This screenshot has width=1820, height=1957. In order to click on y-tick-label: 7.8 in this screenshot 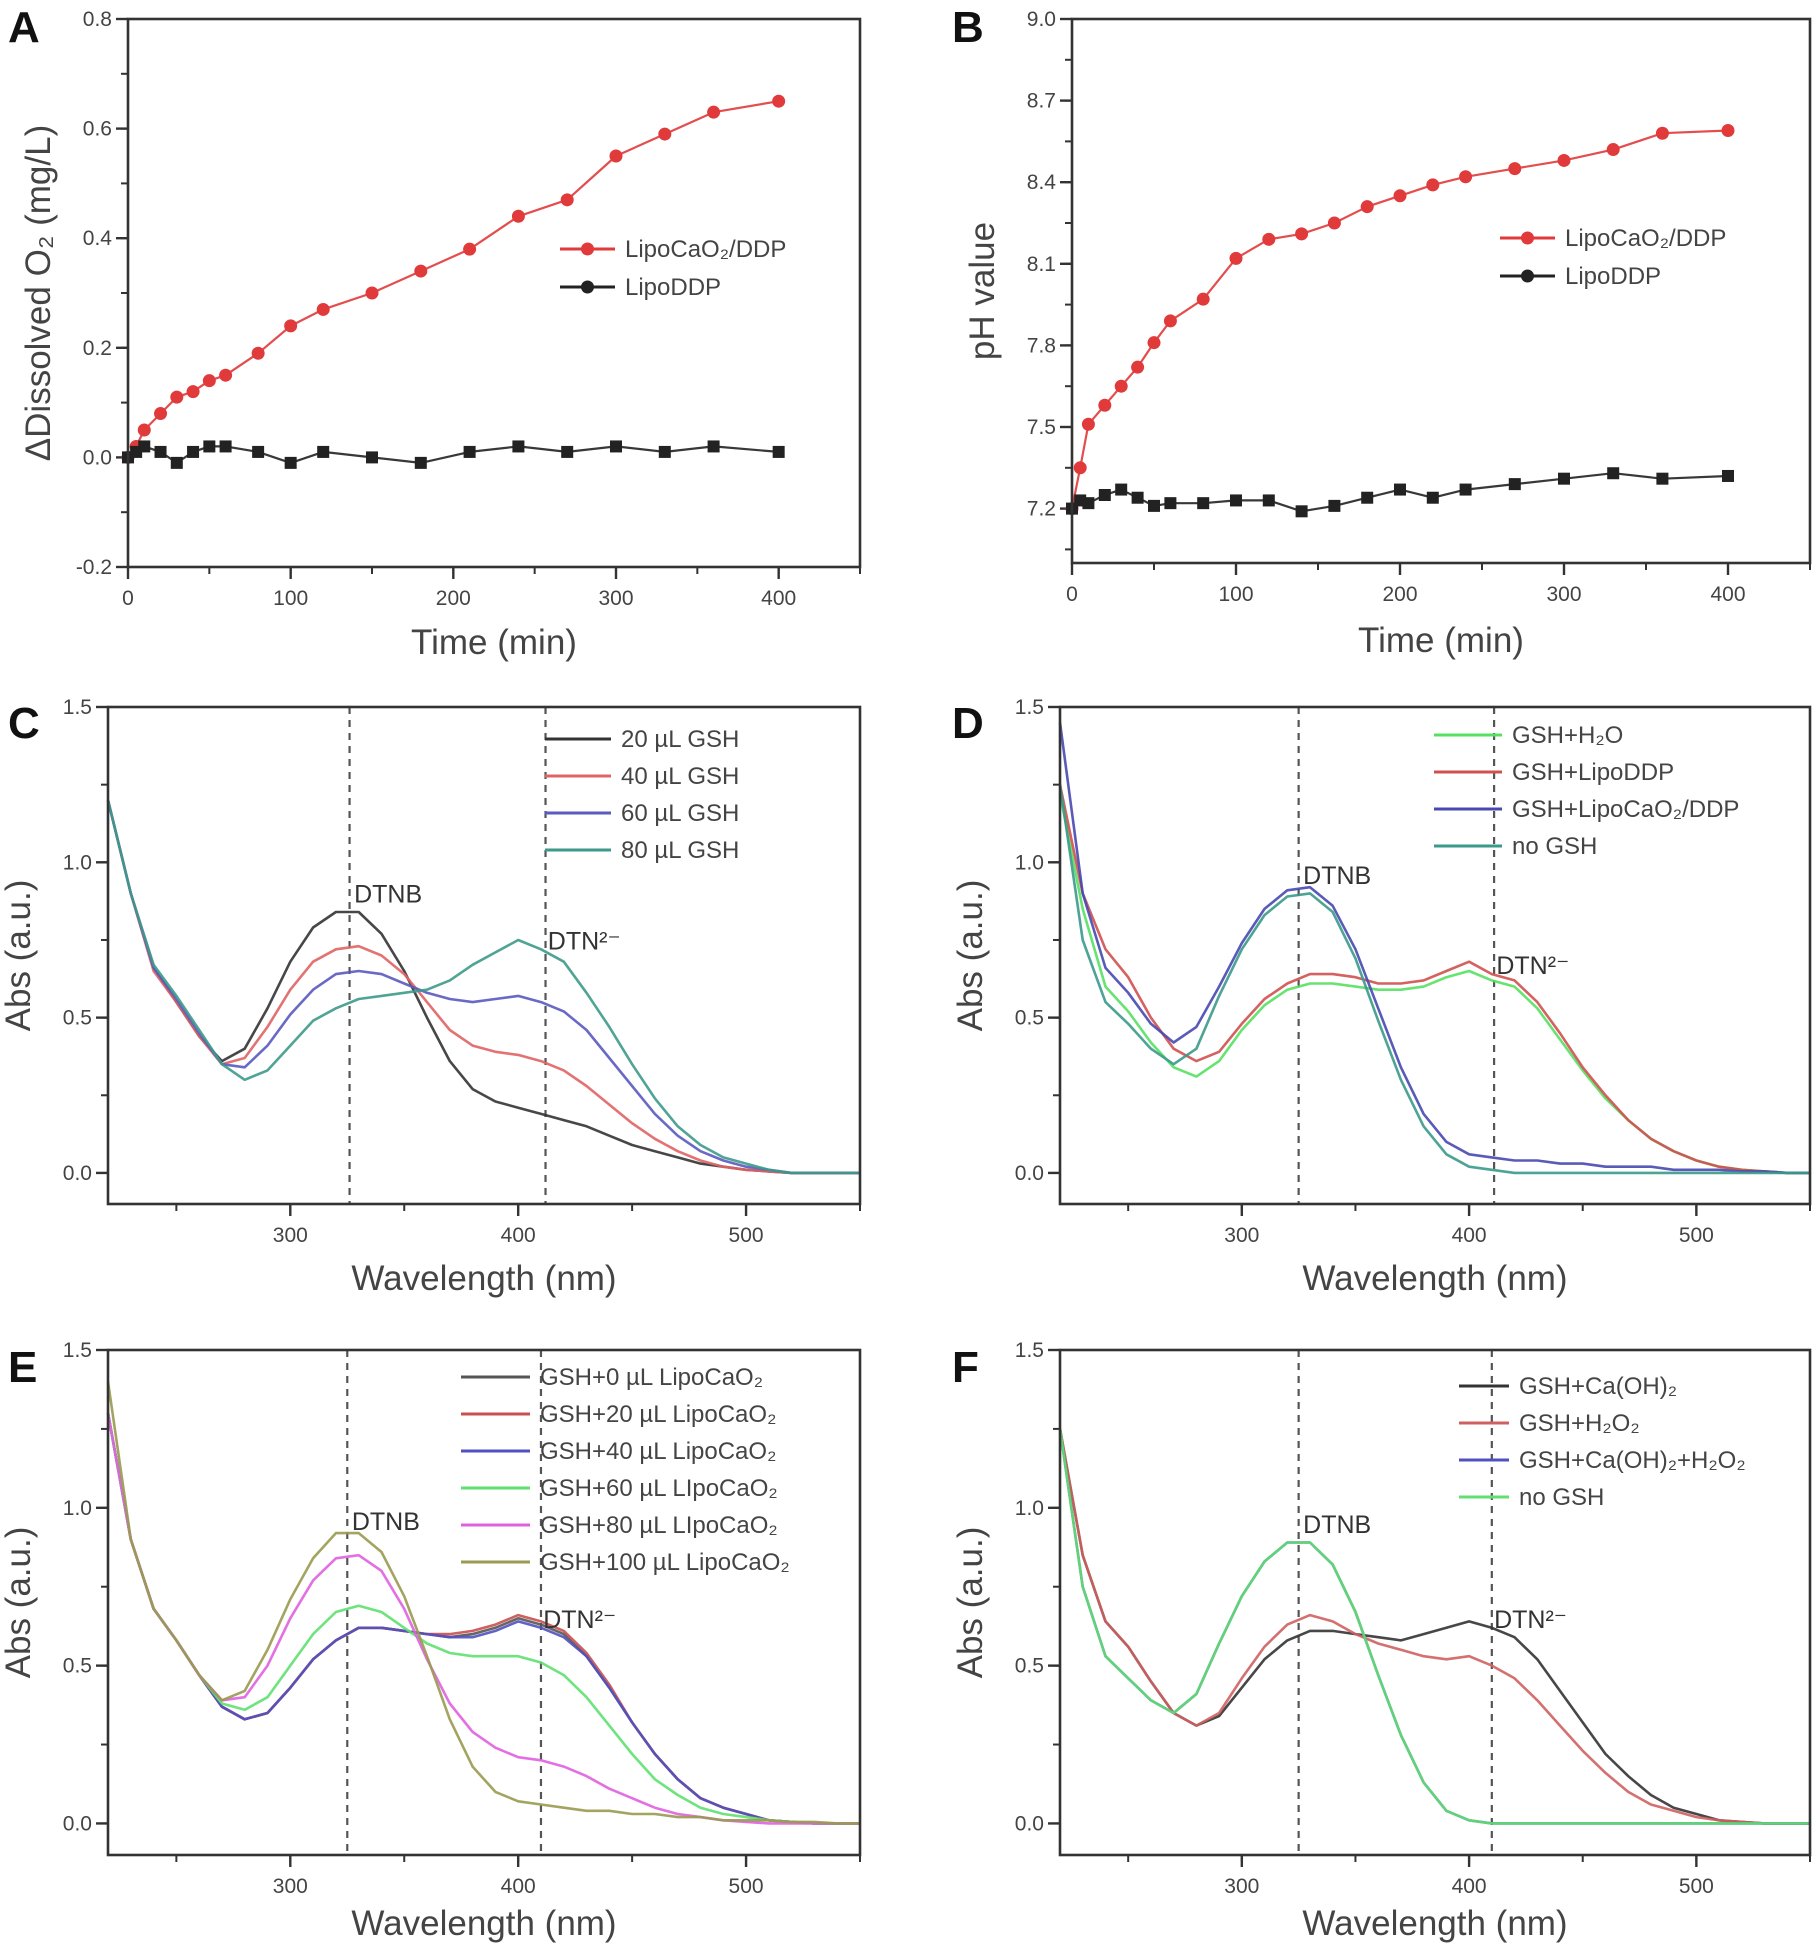, I will do `click(1041, 345)`.